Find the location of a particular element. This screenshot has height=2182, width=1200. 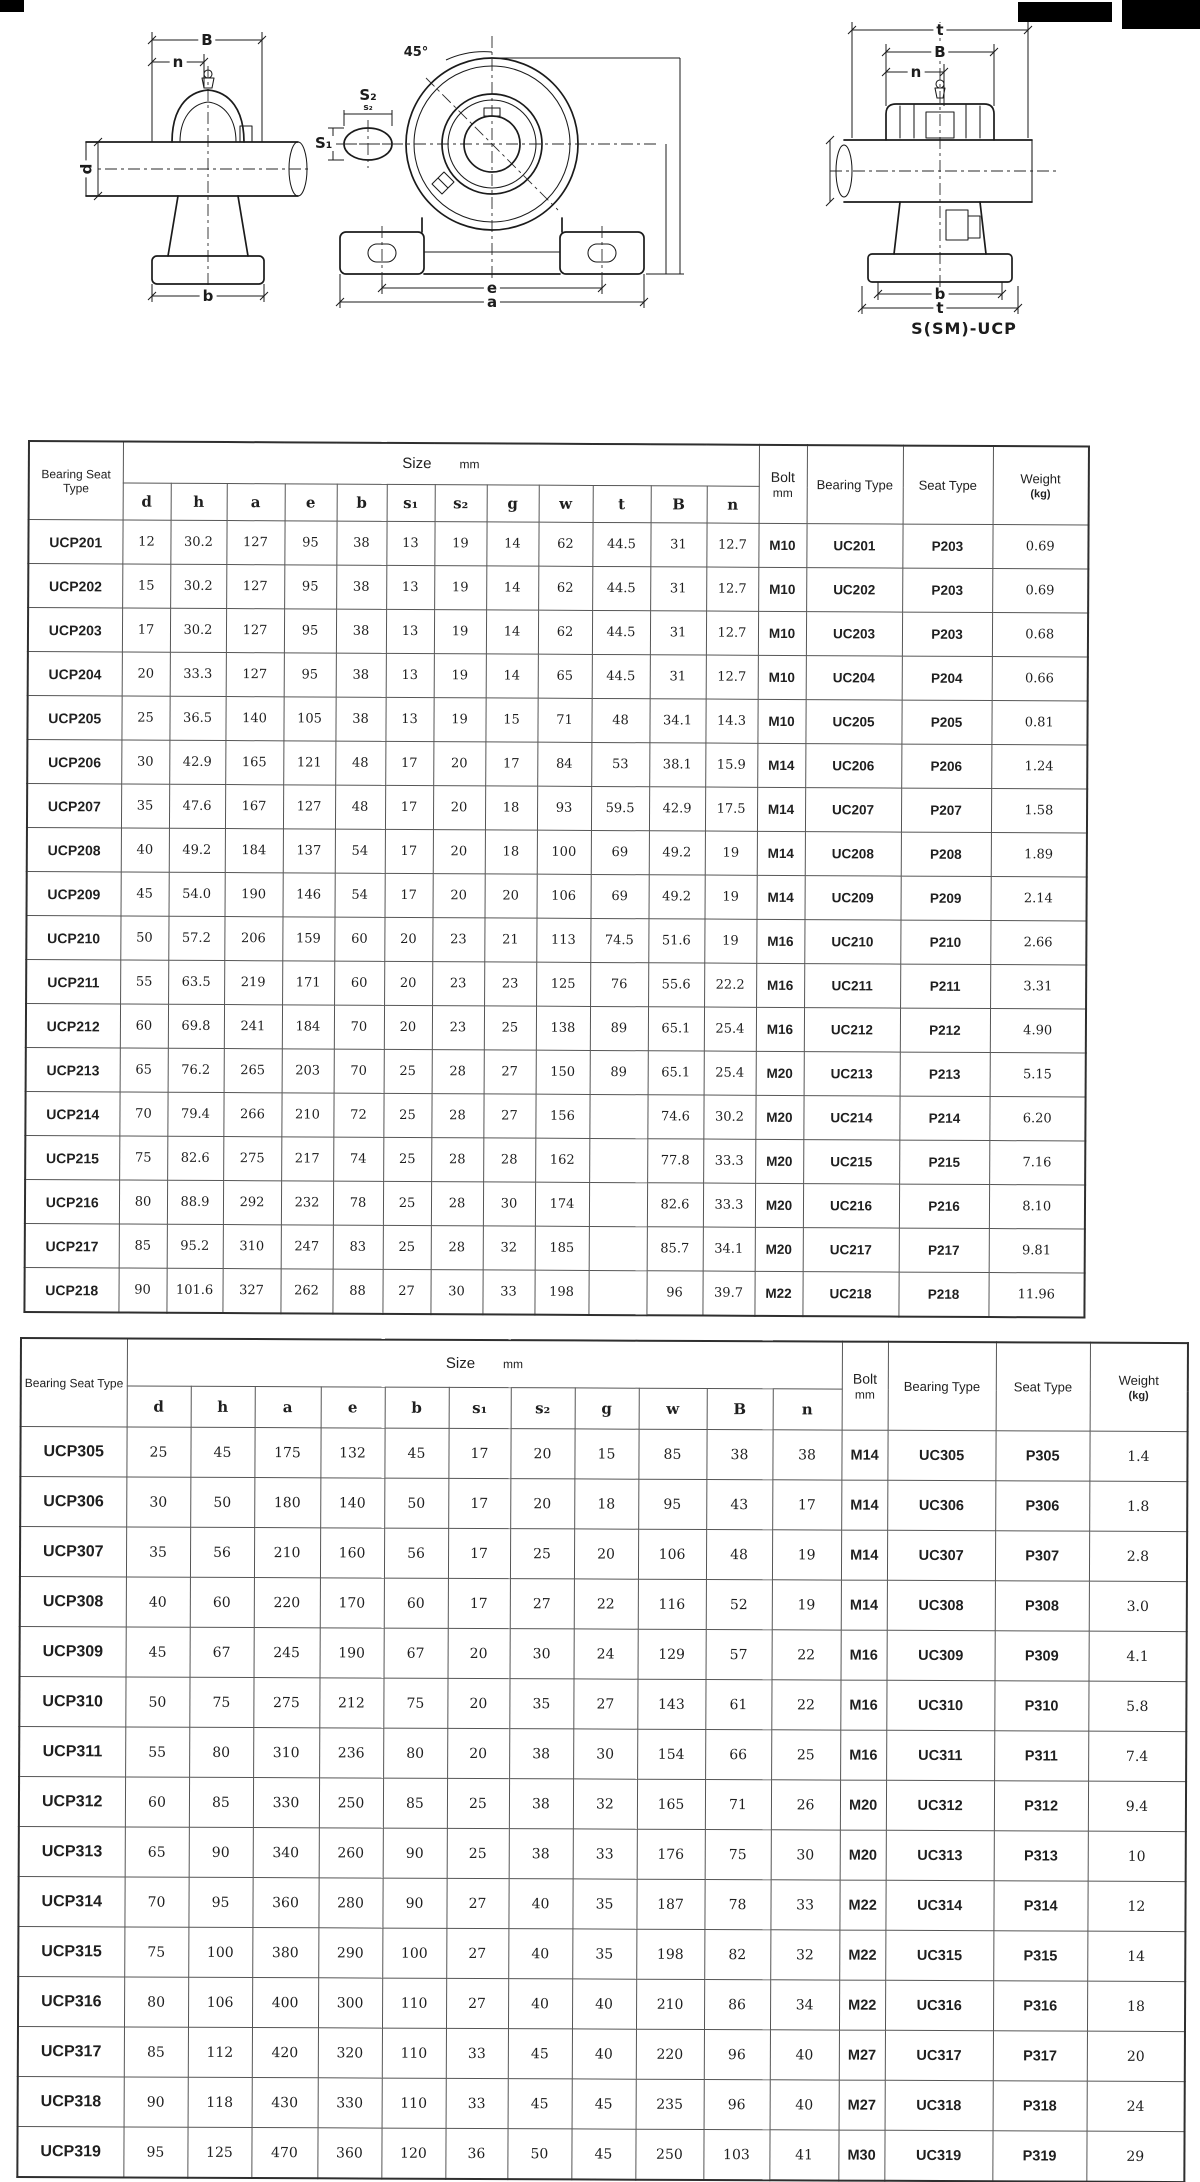

bolt-cell: M14 is located at coordinates (864, 1605).